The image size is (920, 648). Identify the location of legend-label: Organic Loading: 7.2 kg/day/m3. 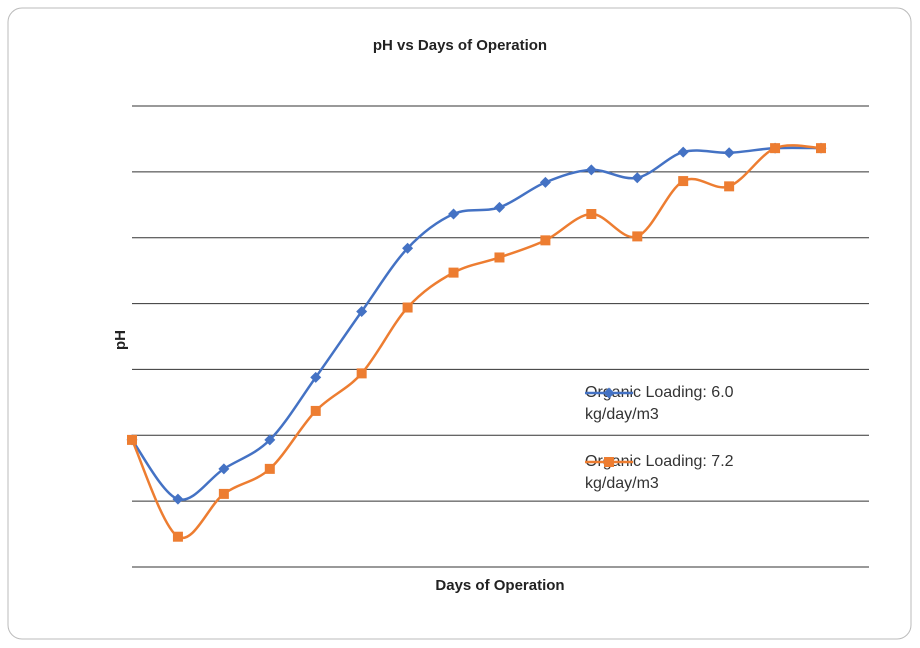
(659, 472).